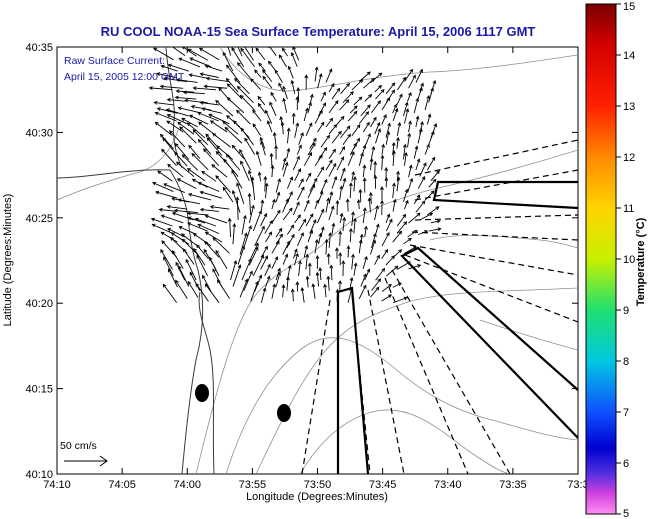  What do you see at coordinates (84, 453) in the screenshot?
I see `scale-vector: 50 cm/s` at bounding box center [84, 453].